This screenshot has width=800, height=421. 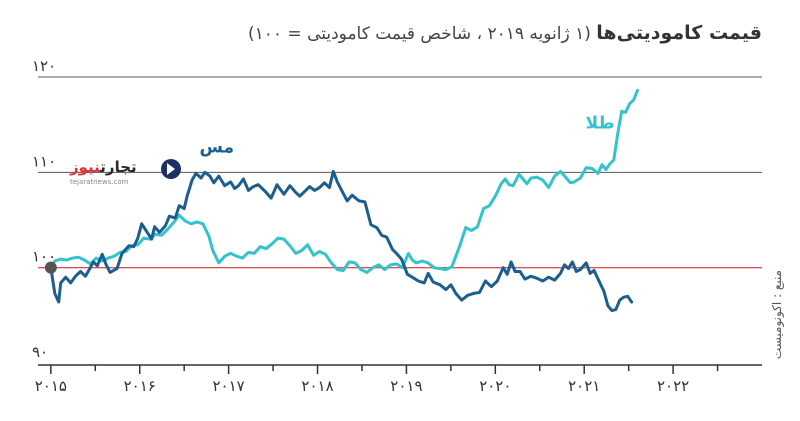 What do you see at coordinates (40, 352) in the screenshot?
I see `y-tick-label-90: ۹۰` at bounding box center [40, 352].